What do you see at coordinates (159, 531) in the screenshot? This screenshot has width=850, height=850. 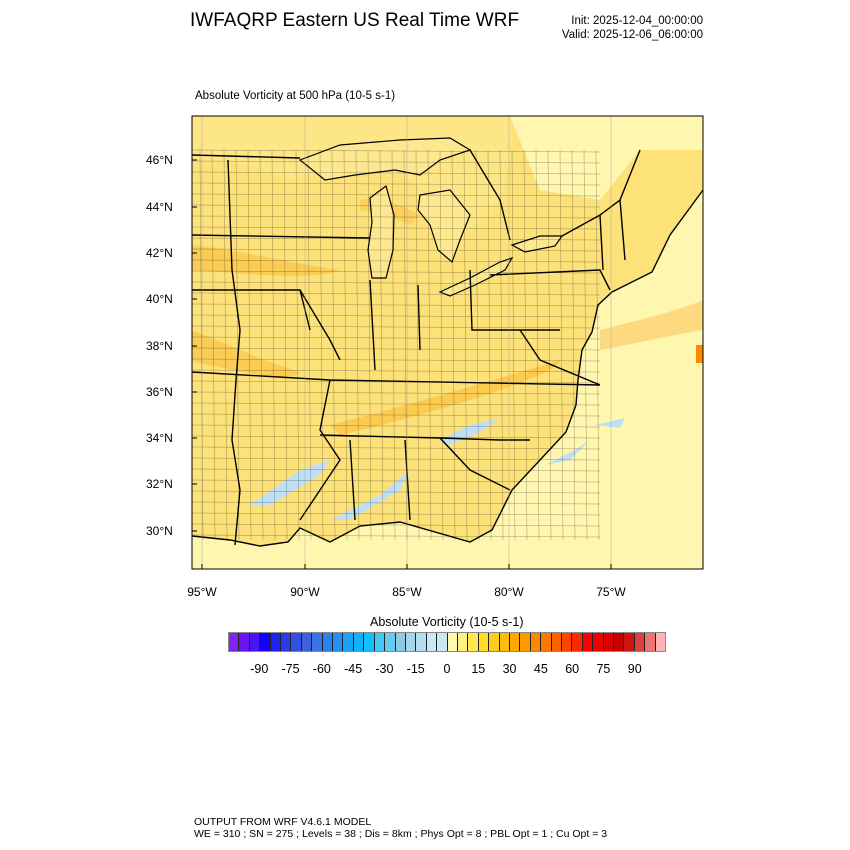 I see `lat-tick-label: 30°N` at bounding box center [159, 531].